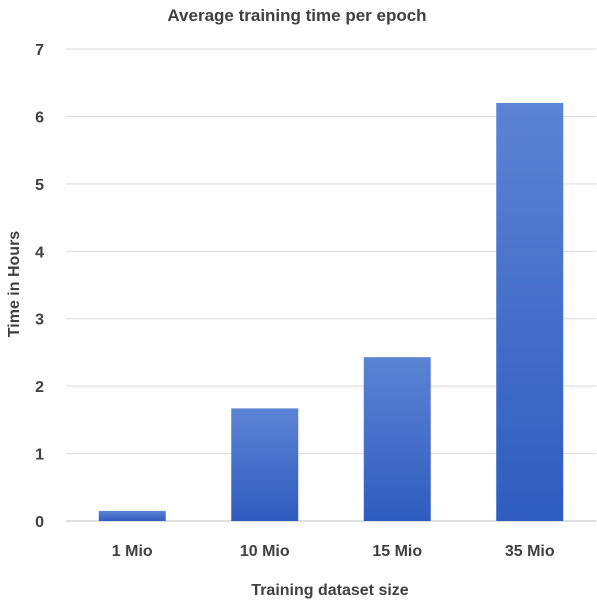 Image resolution: width=597 pixels, height=602 pixels. Describe the element at coordinates (14, 284) in the screenshot. I see `y-axis-label: Time in Hours` at that location.